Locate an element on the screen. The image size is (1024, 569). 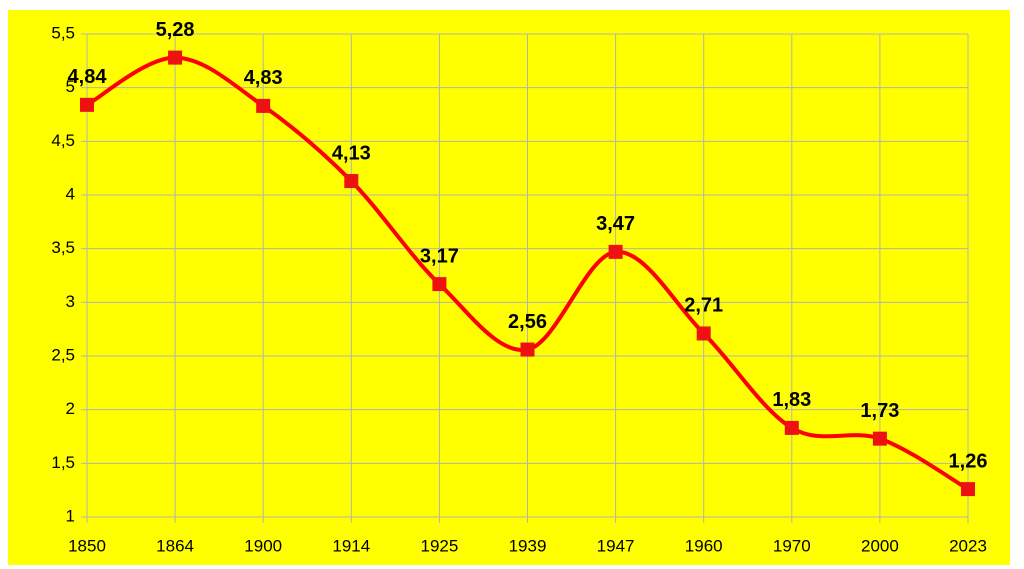
x-tick-label: 2023 is located at coordinates (968, 545).